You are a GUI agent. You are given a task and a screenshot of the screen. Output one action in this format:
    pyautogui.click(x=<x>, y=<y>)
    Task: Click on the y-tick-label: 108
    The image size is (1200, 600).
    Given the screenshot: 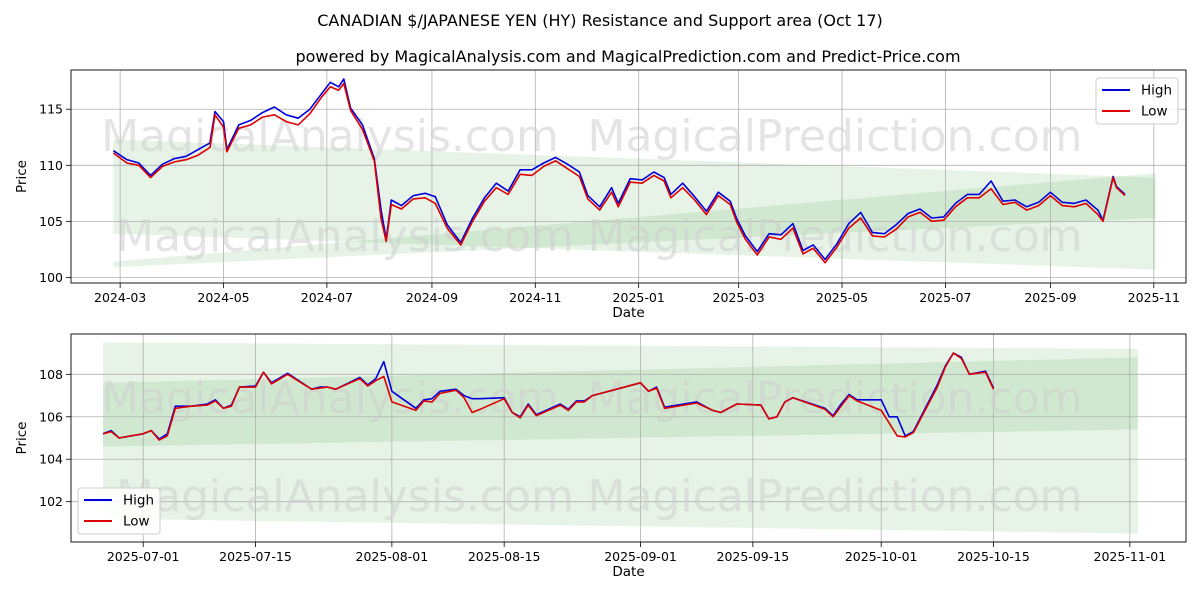 What is the action you would take?
    pyautogui.click(x=51, y=374)
    